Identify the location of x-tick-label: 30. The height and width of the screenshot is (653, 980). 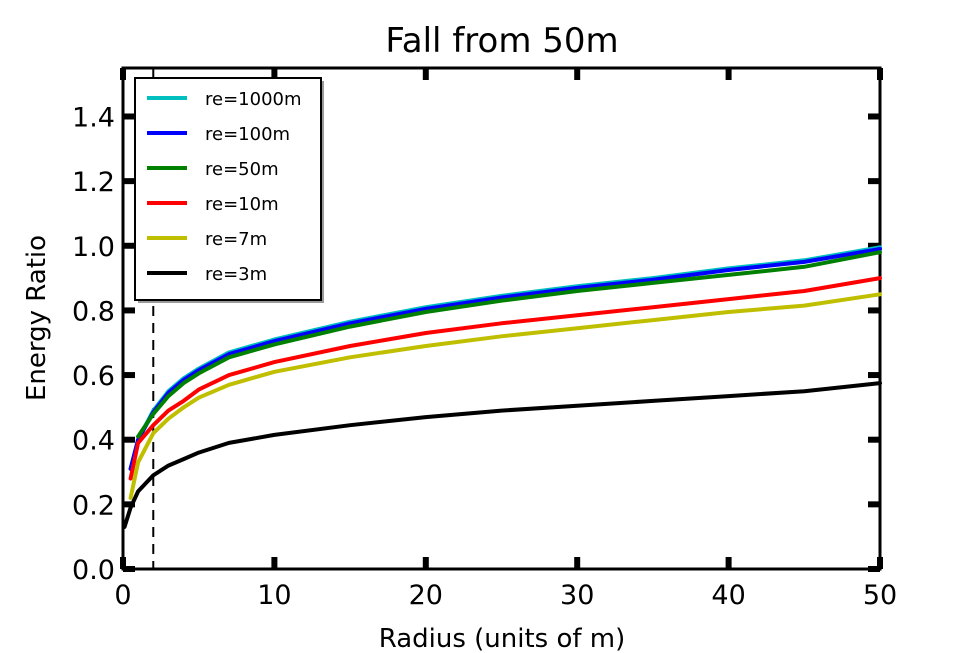
(577, 595).